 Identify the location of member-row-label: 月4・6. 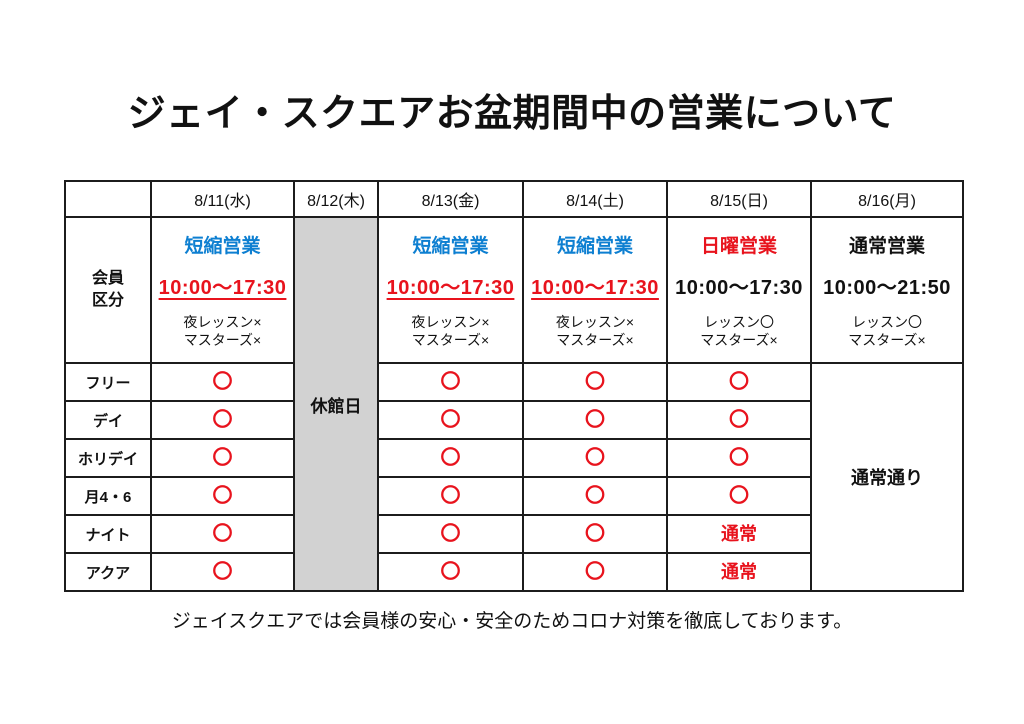
(108, 496).